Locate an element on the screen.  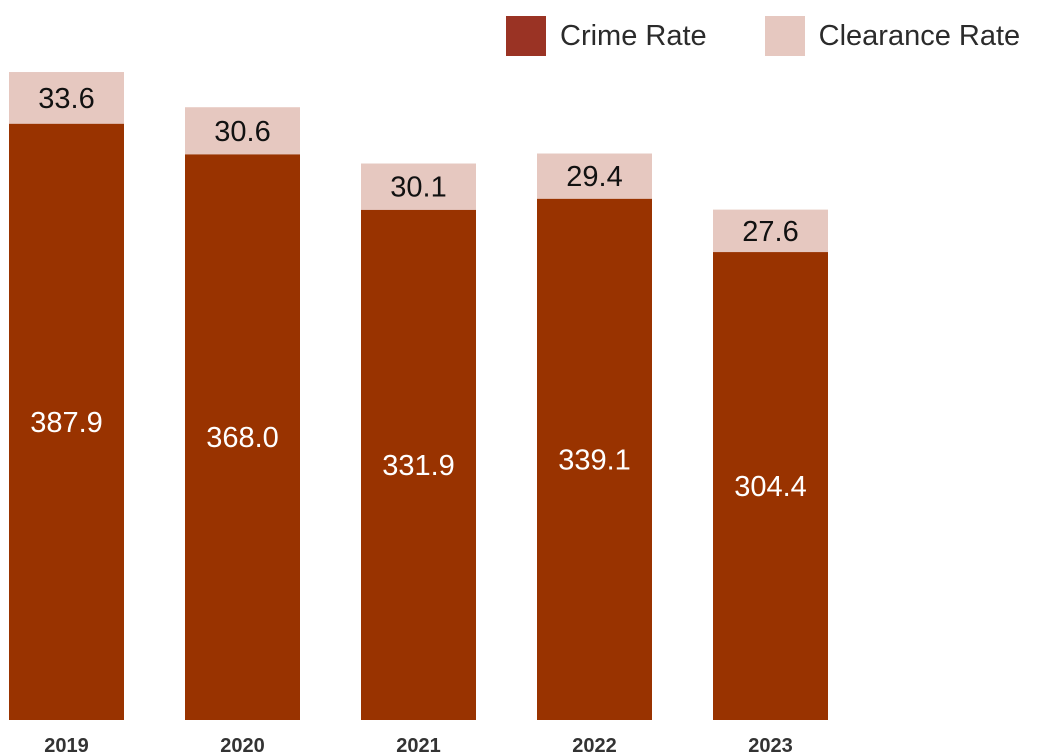
x-tick-label-2021: 2021 is located at coordinates (418, 745).